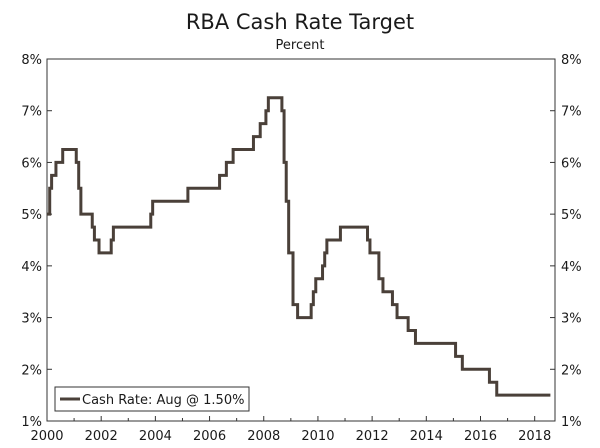 This screenshot has height=448, width=600. What do you see at coordinates (300, 45) in the screenshot?
I see `chart-subtitle: Percent` at bounding box center [300, 45].